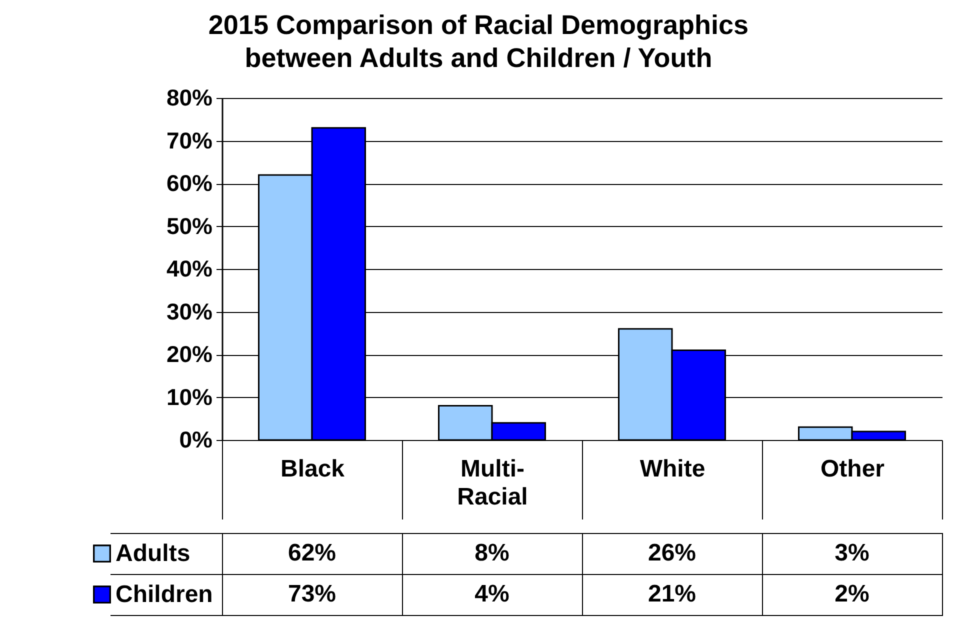 The height and width of the screenshot is (630, 958). I want to click on legend-label: Adults, so click(153, 553).